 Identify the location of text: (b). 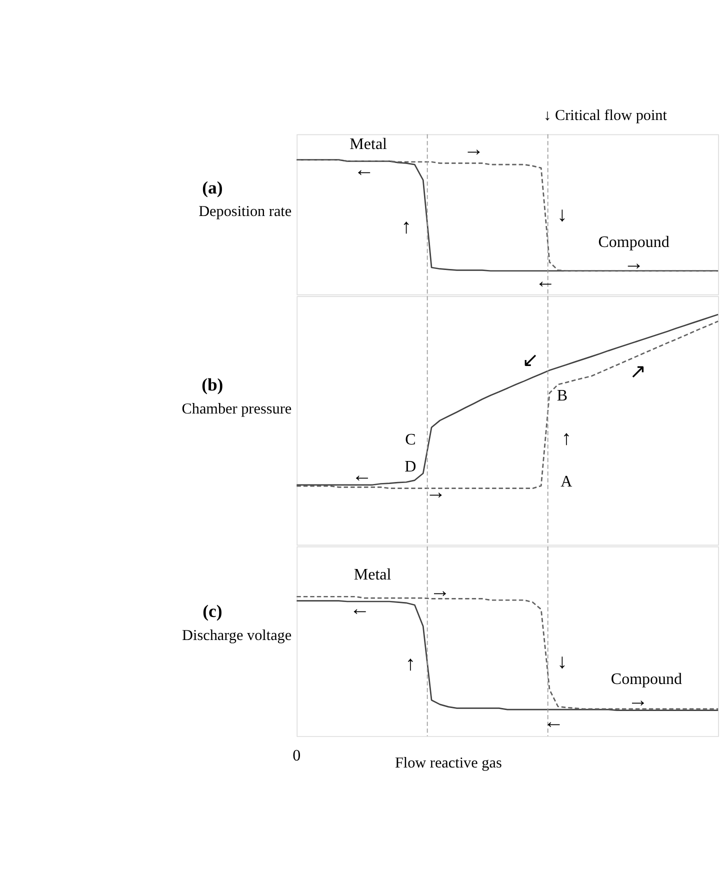
(213, 384).